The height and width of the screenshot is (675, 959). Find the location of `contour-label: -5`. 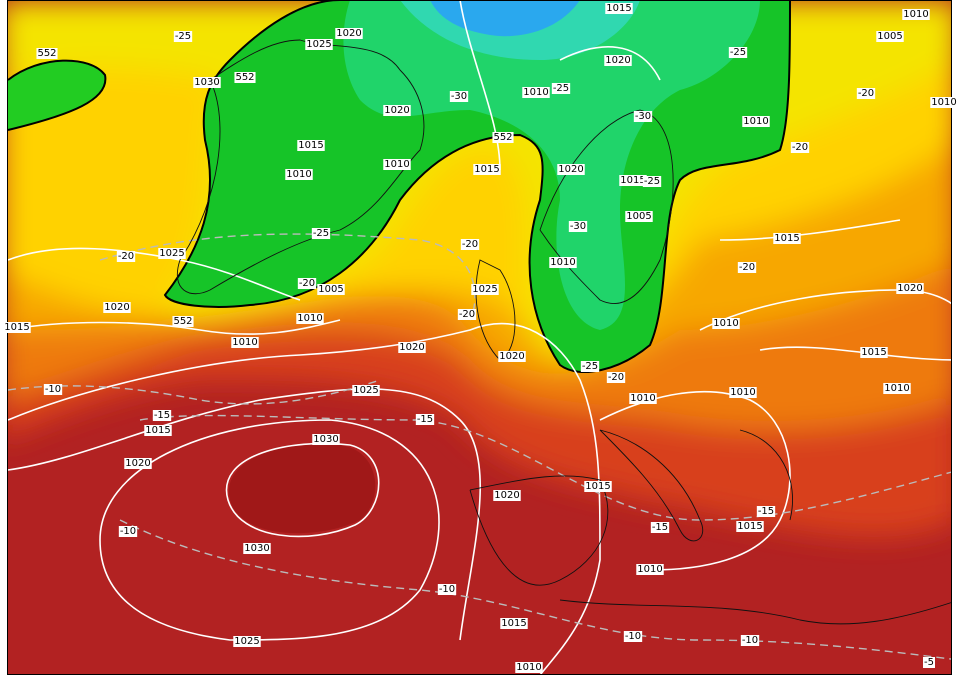

contour-label: -5 is located at coordinates (929, 662).